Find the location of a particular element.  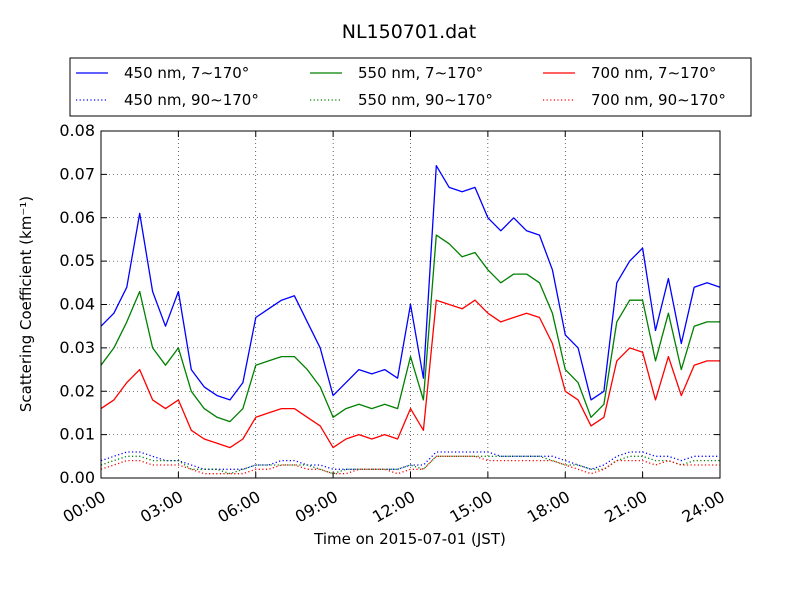

x-tick-label: 09:00 is located at coordinates (316, 507).